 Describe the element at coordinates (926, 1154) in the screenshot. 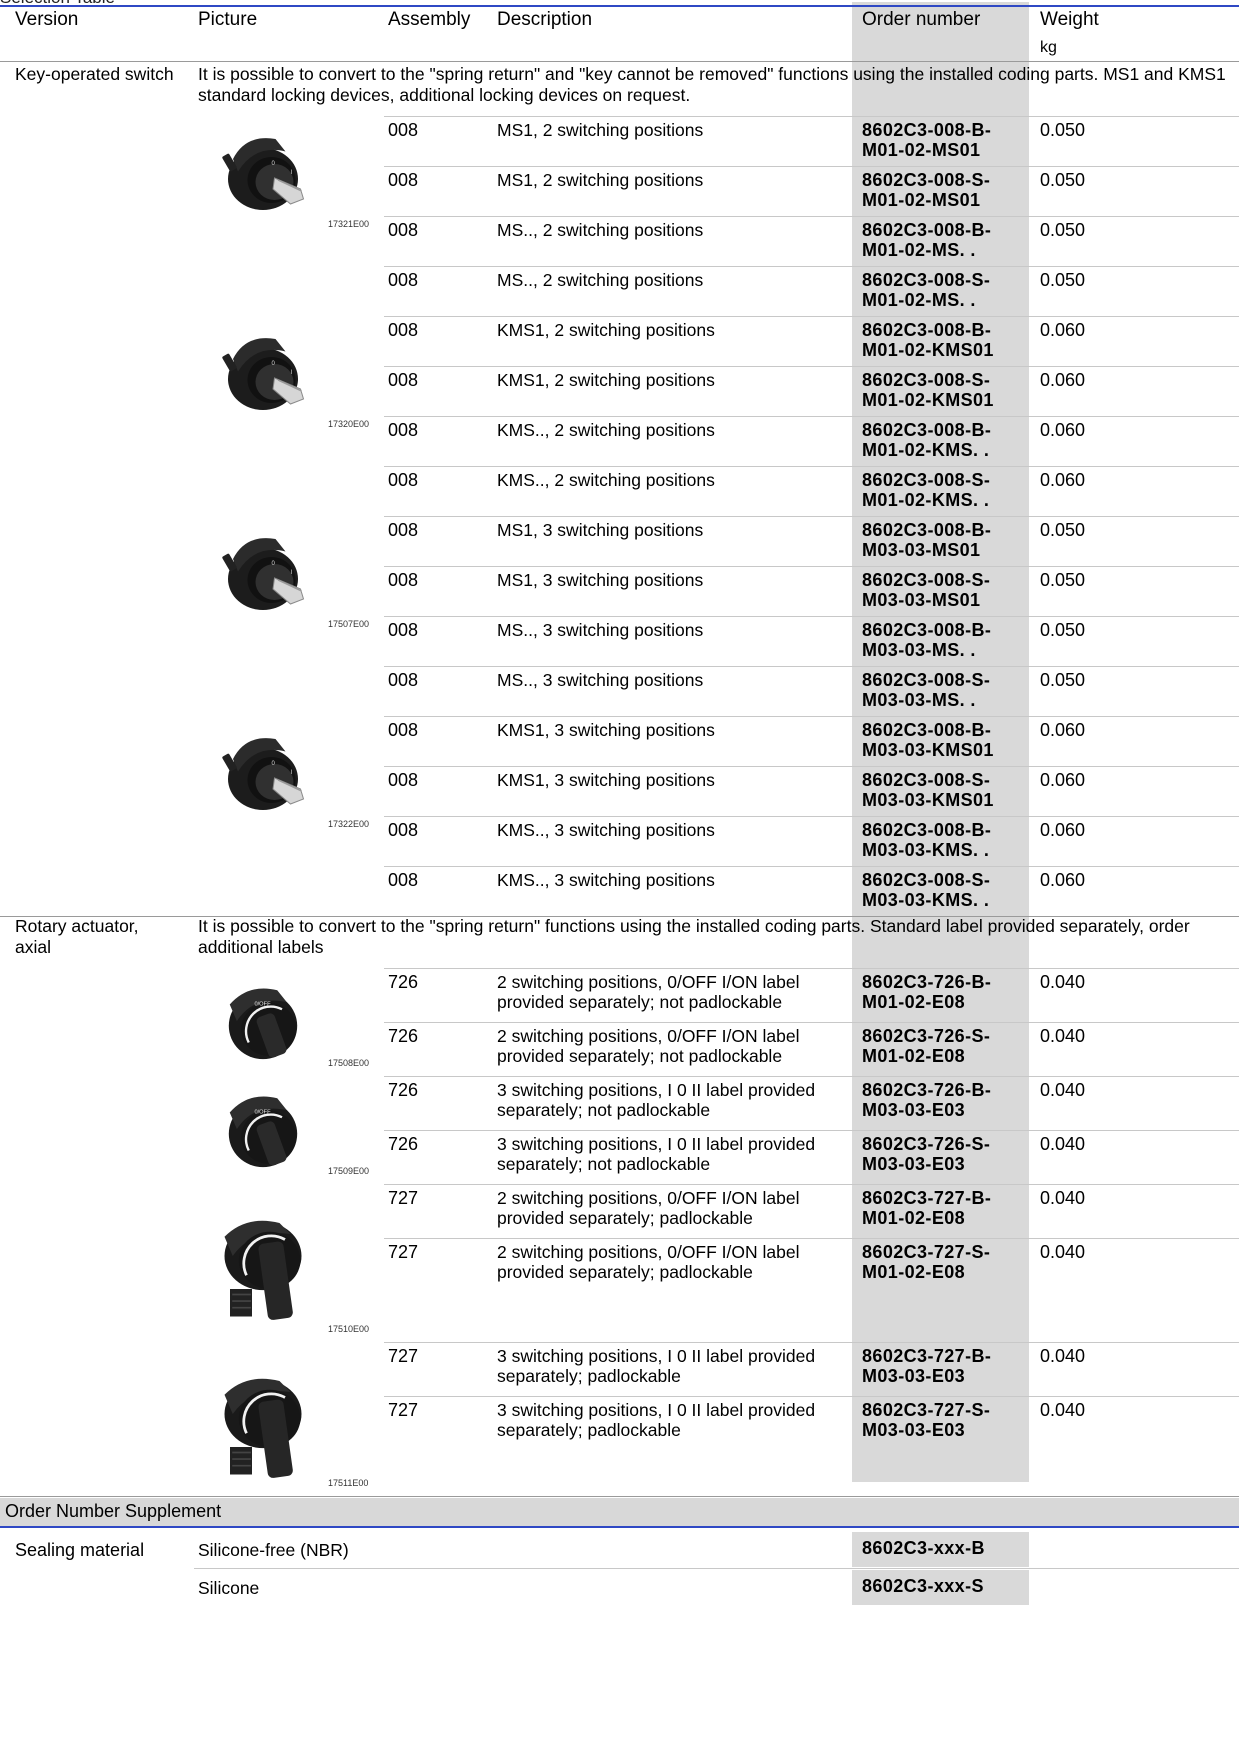

I see `order-number-cell: 8602C3-726-S- M03-03-E03` at that location.